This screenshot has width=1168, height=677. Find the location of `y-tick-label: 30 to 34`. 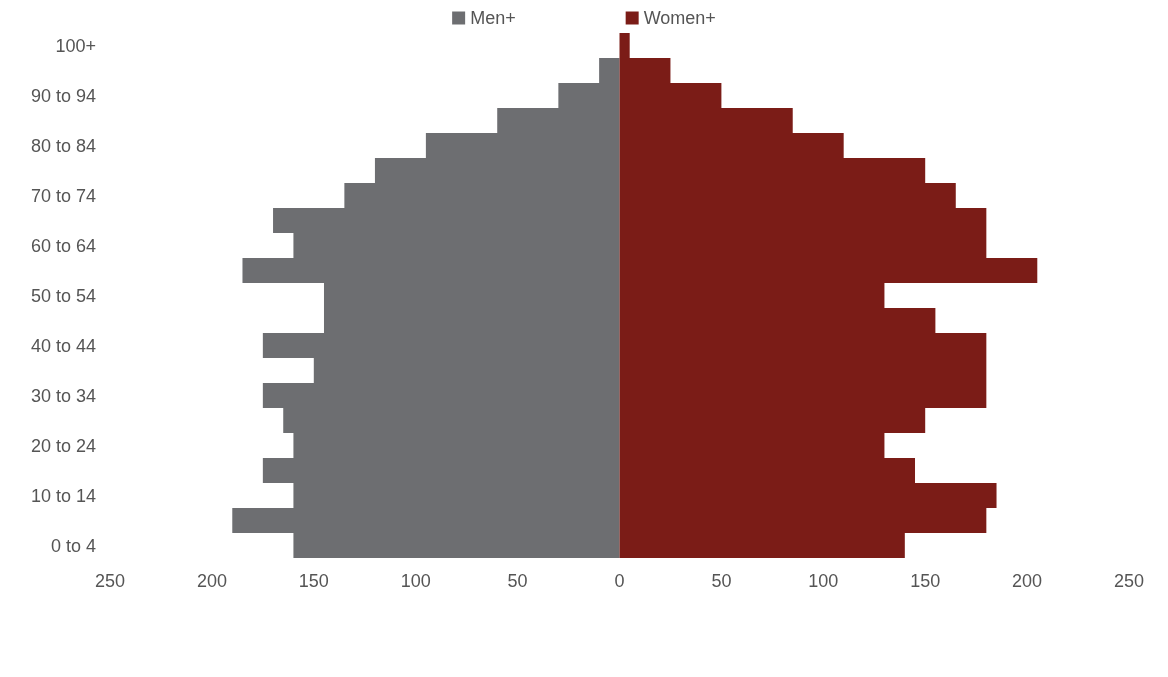

y-tick-label: 30 to 34 is located at coordinates (63, 395).